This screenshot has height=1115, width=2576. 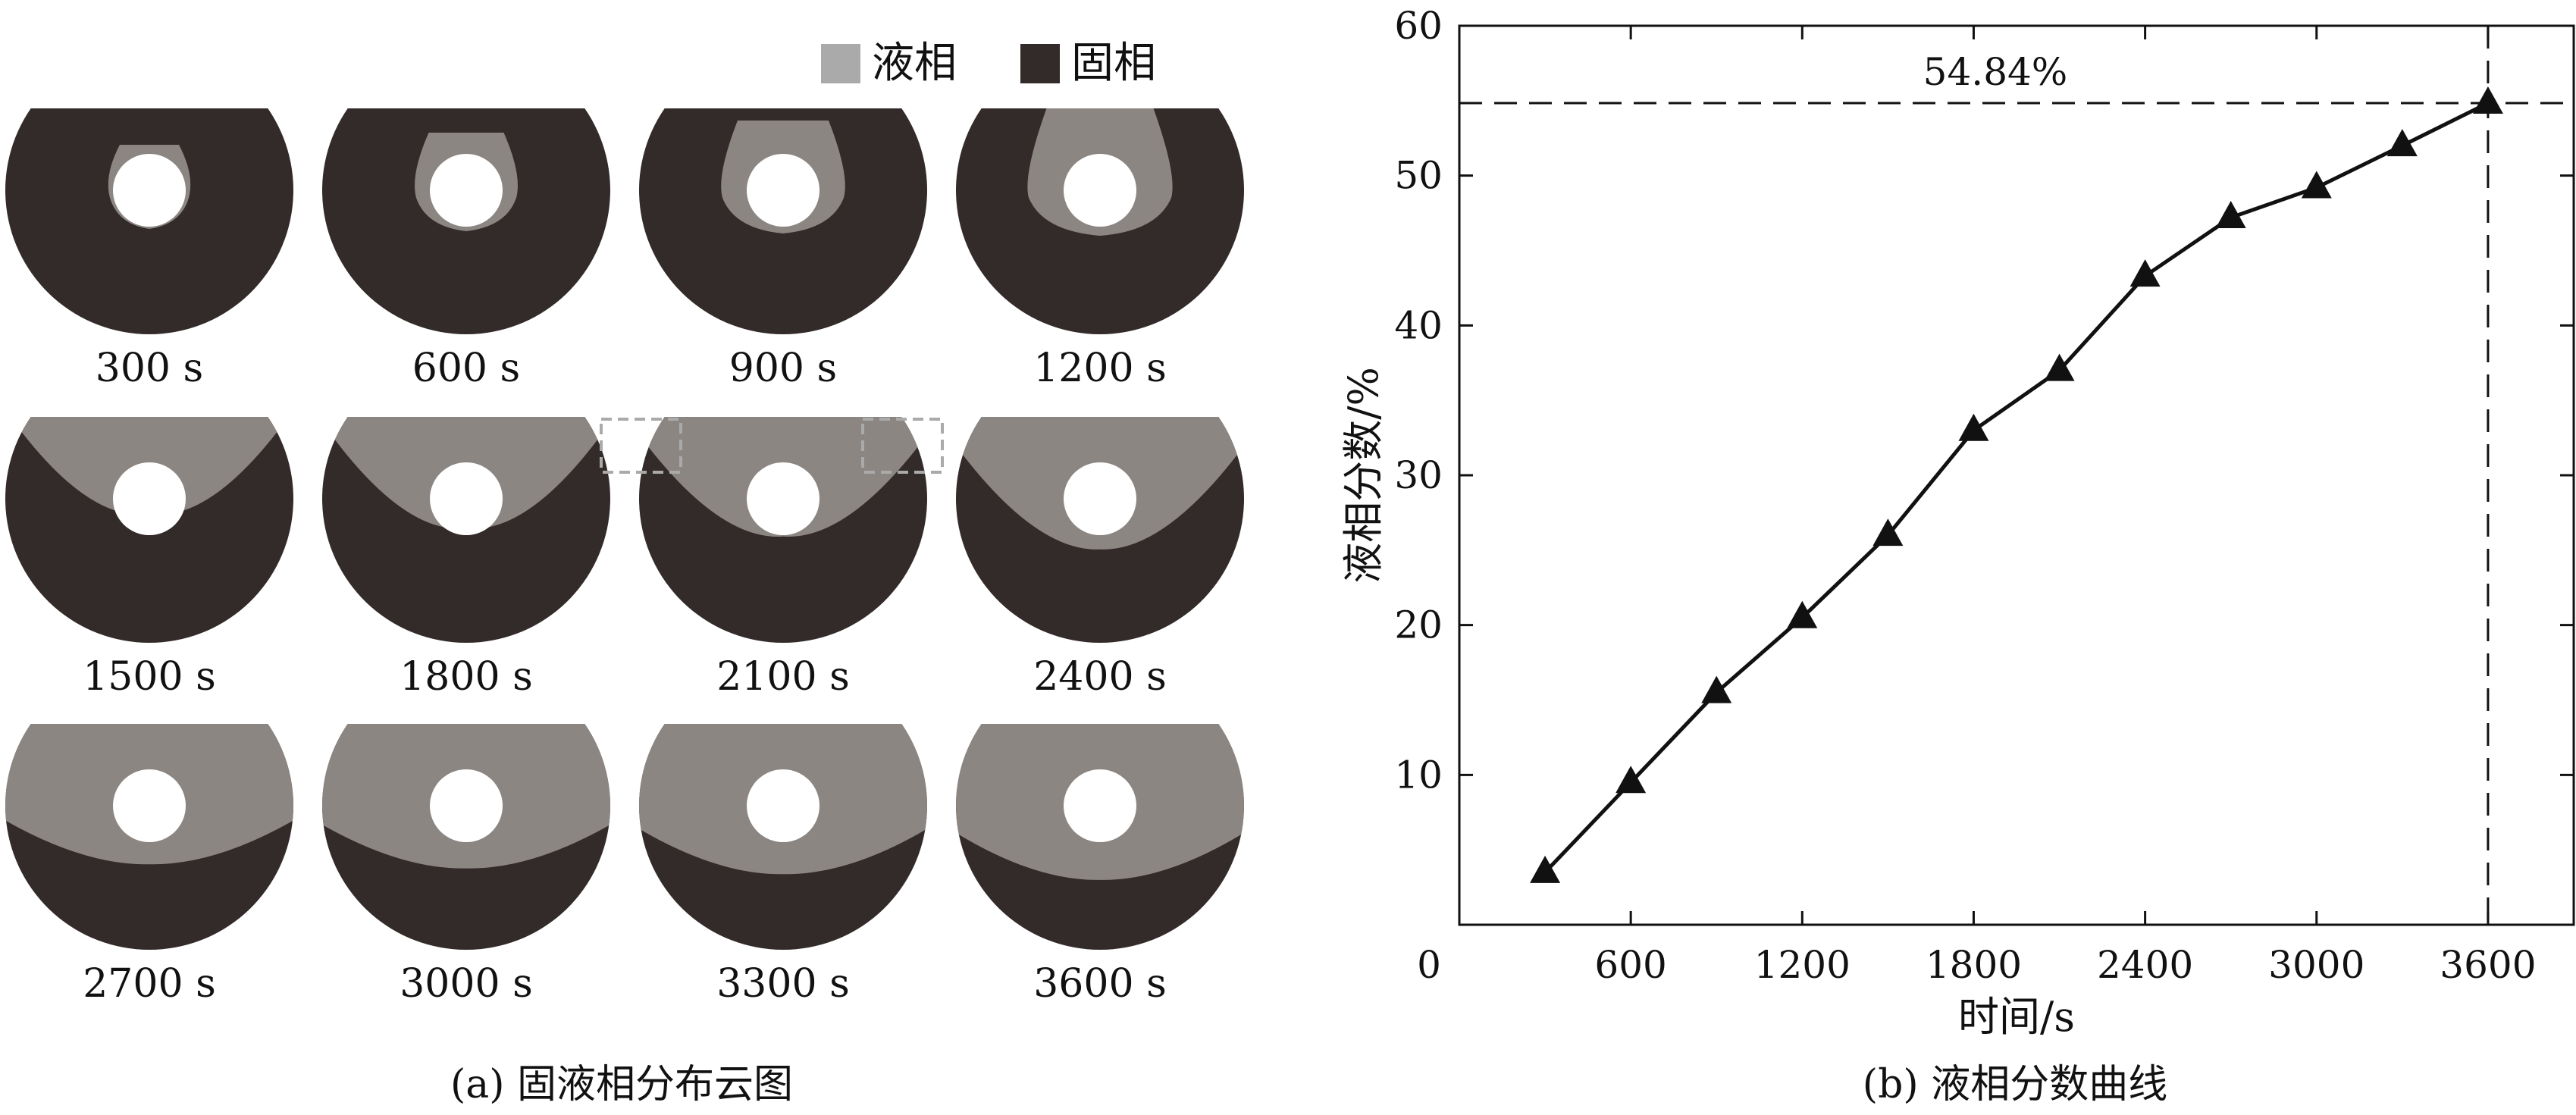 What do you see at coordinates (1418, 475) in the screenshot?
I see `y-tick-label: 30` at bounding box center [1418, 475].